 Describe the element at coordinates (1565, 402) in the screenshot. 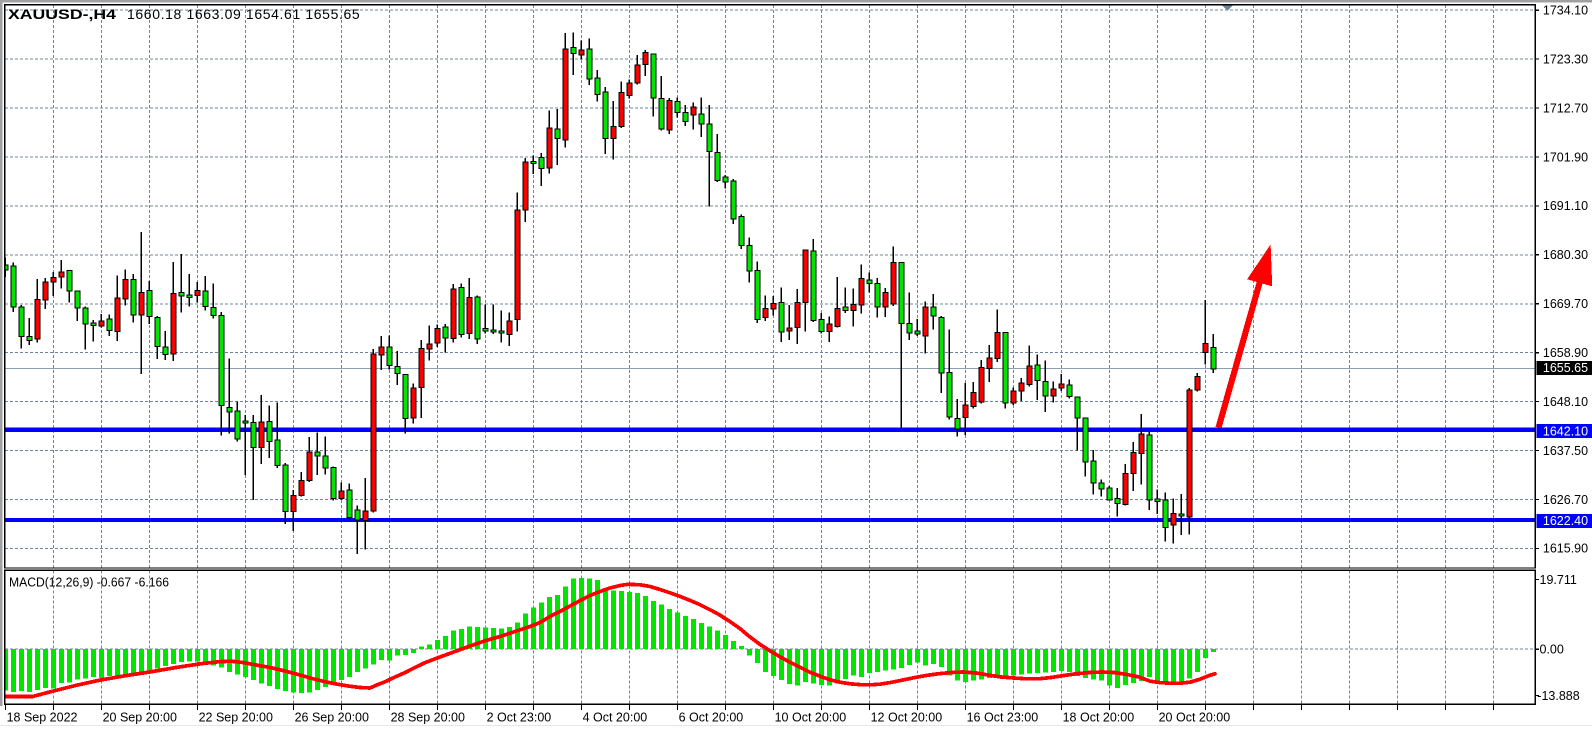

I see `svg-text: 1648.10` at that location.